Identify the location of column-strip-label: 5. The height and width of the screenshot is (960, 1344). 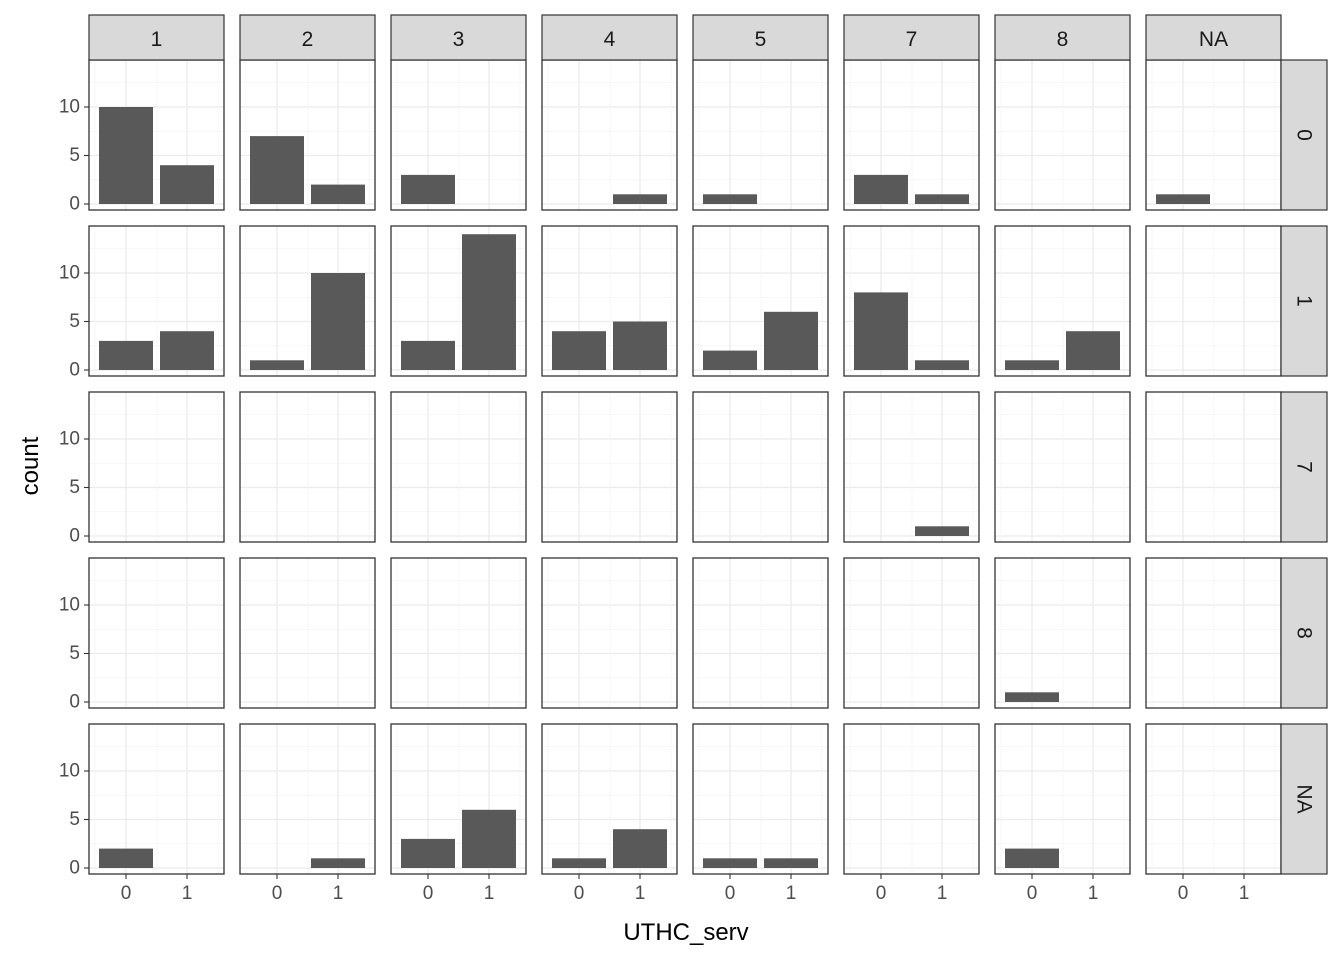
(761, 39).